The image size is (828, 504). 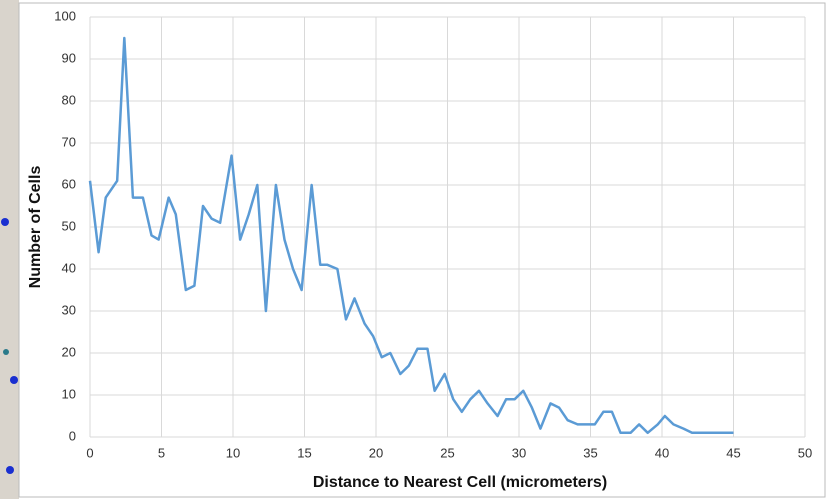 I want to click on y-tick-label: 90, so click(x=69, y=57).